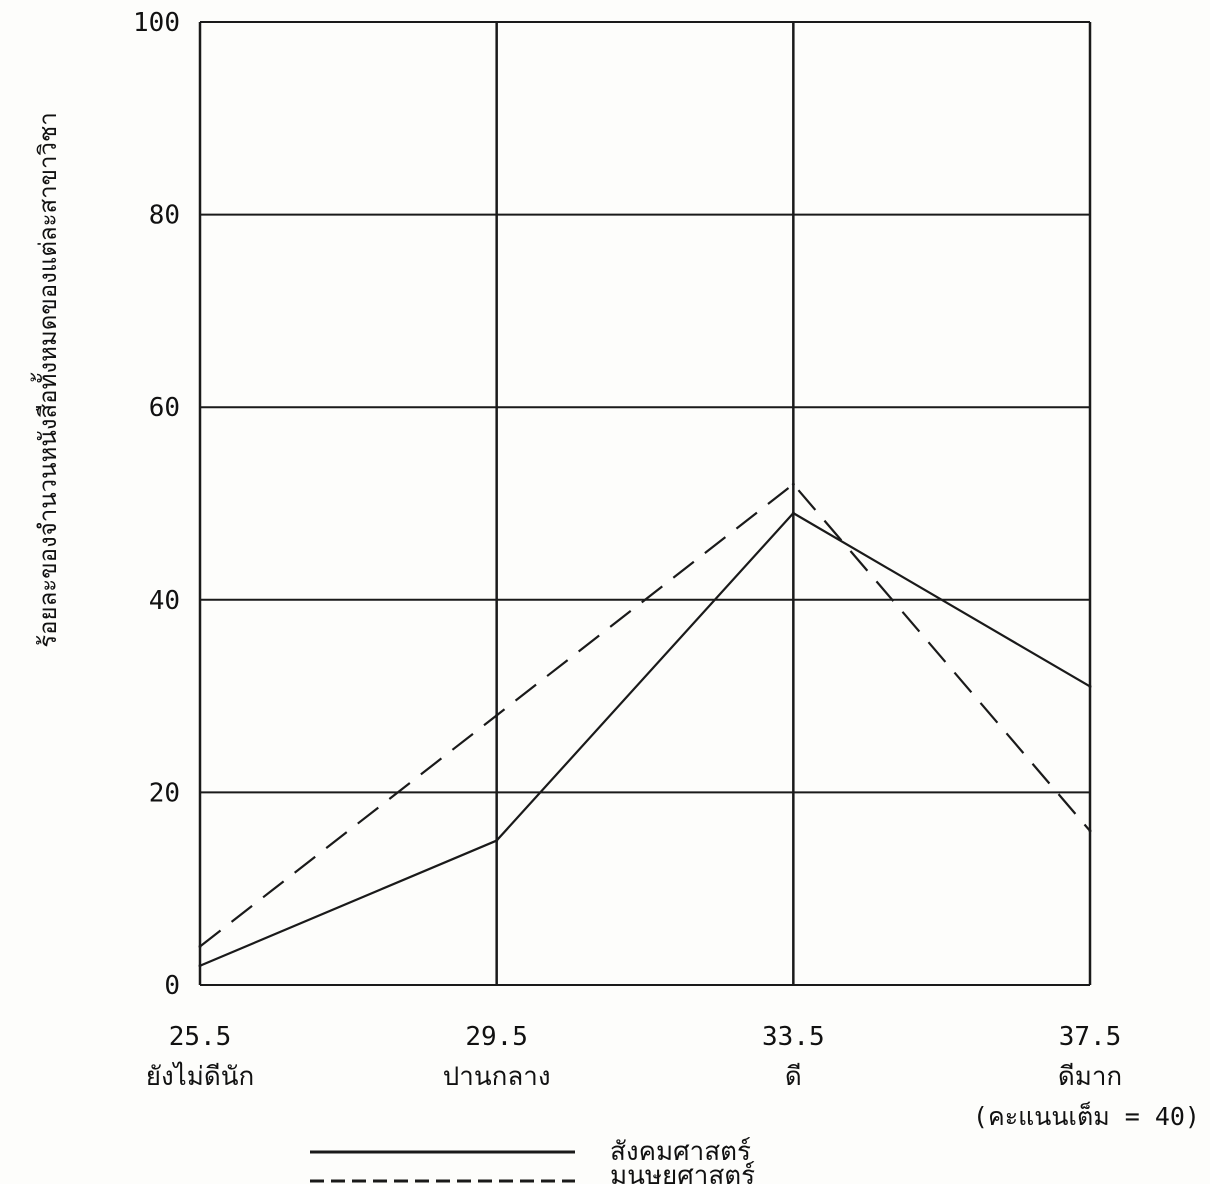  What do you see at coordinates (200, 1037) in the screenshot?
I see `x-tick-value: 25.5` at bounding box center [200, 1037].